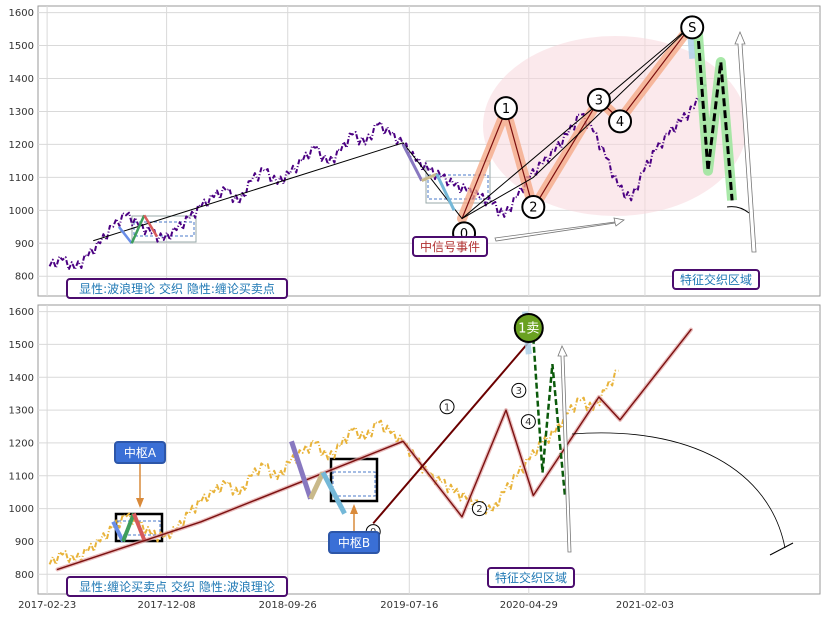 The image size is (825, 621). I want to click on pivot-S, so click(692, 27).